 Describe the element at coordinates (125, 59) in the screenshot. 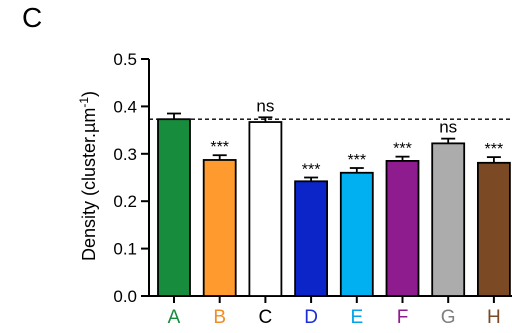

I see `y-tick-label: 0.5` at that location.